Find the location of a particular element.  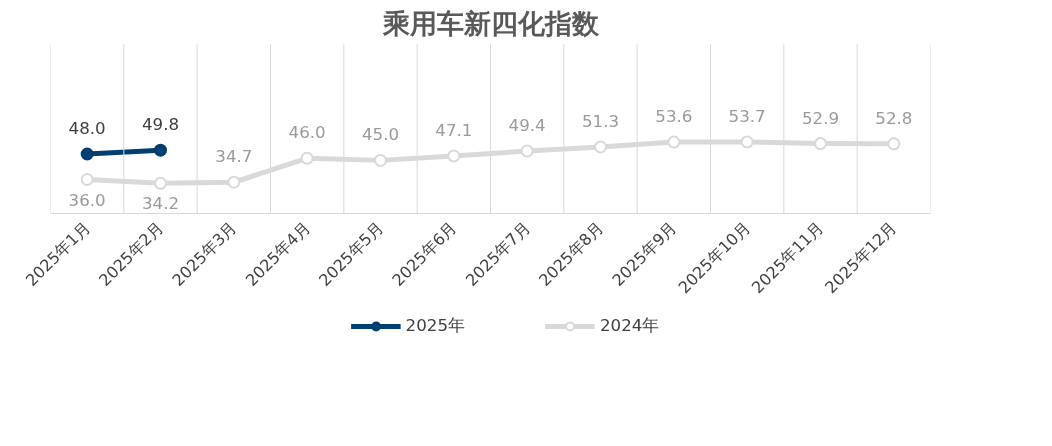

data-label: 49.4 is located at coordinates (527, 126).